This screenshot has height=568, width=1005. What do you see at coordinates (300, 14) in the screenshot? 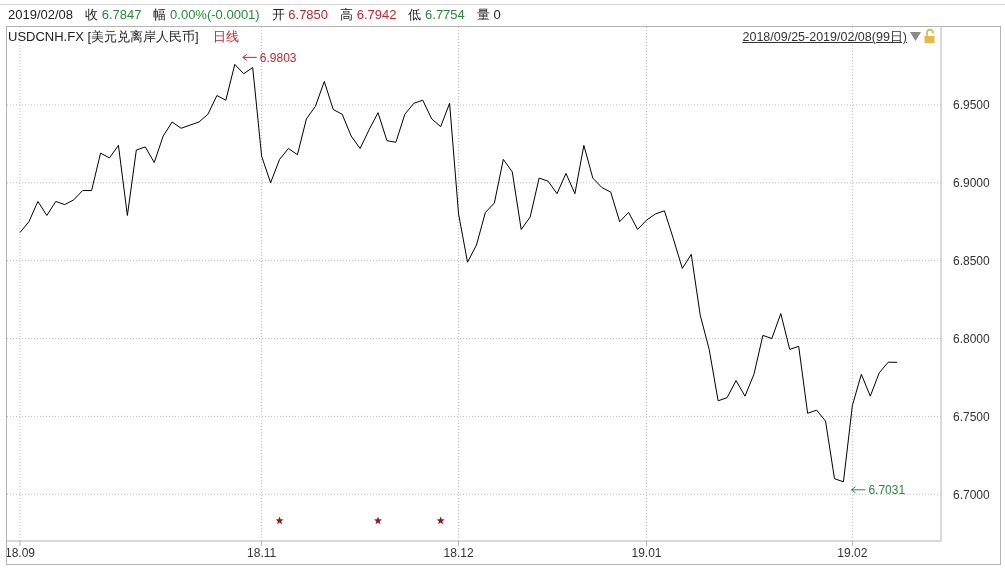
I see `text: 开 6.7850` at bounding box center [300, 14].